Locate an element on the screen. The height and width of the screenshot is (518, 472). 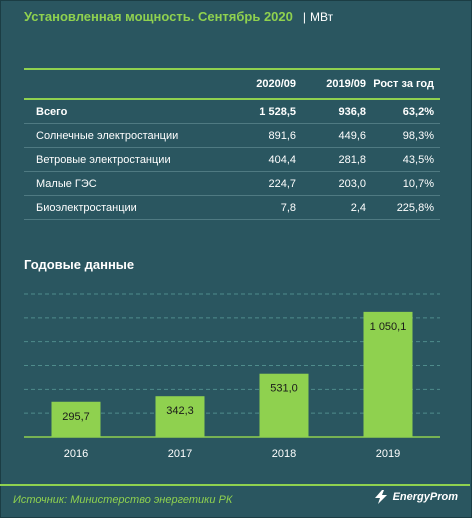
data-label: 295,7 is located at coordinates (76, 417).